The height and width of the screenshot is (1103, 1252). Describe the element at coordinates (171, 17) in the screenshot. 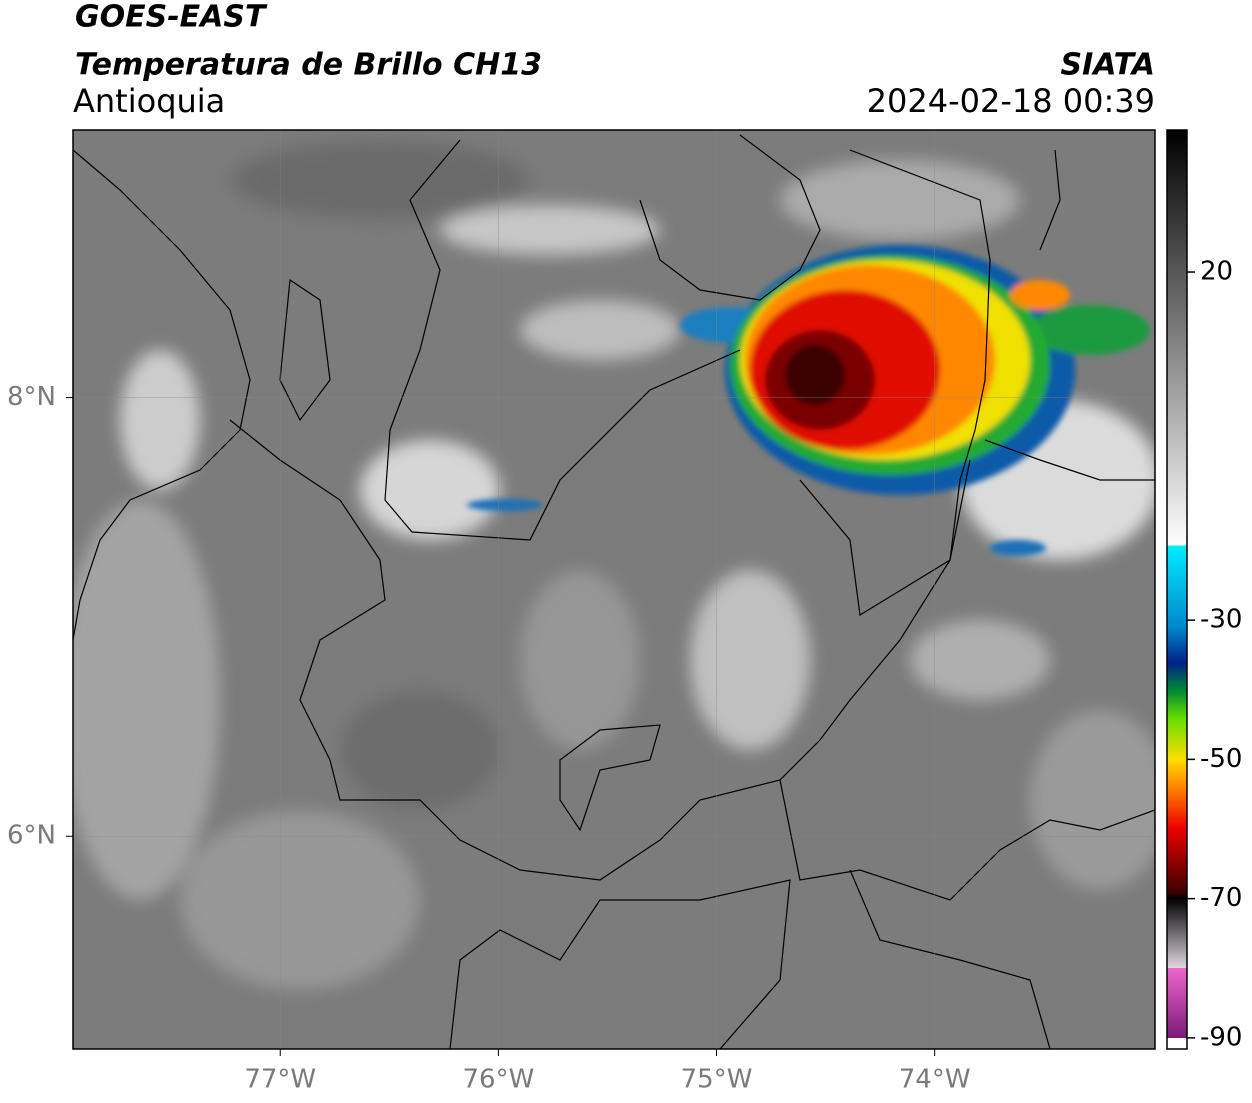

I see `title: GOES-EAST` at that location.